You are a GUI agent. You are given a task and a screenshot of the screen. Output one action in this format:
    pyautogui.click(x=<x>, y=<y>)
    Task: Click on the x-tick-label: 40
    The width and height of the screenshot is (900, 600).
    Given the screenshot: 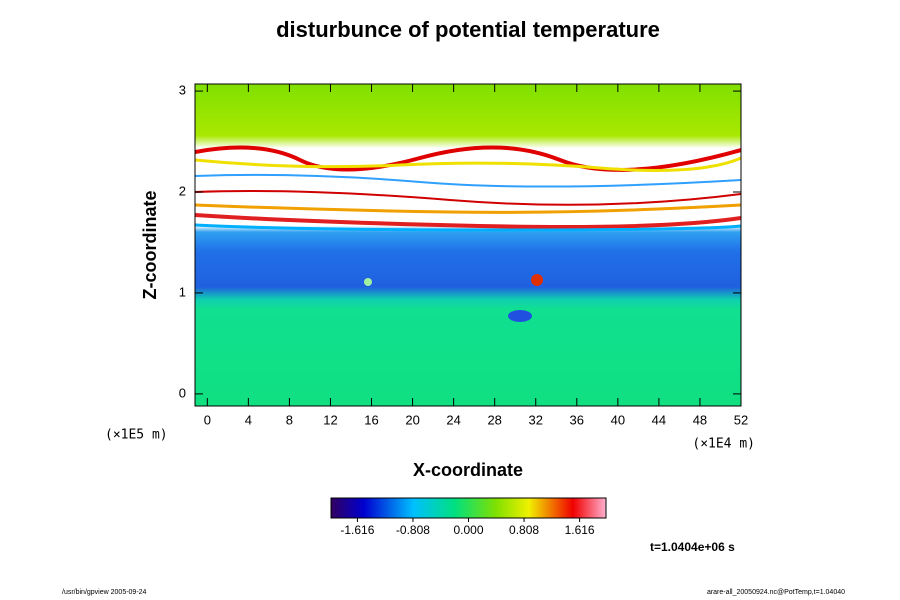 What is the action you would take?
    pyautogui.click(x=618, y=419)
    